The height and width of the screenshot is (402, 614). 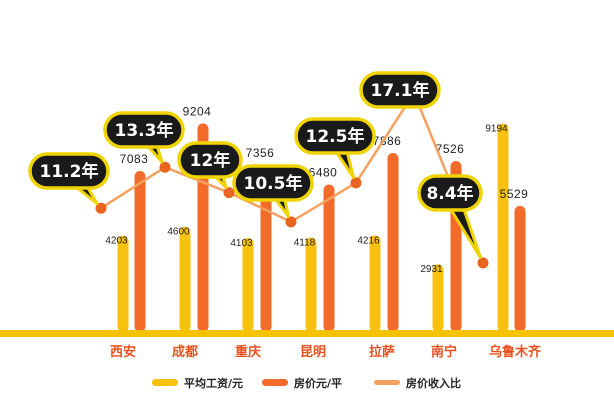 I want to click on ratio-bubble: 8.4年, so click(x=450, y=216).